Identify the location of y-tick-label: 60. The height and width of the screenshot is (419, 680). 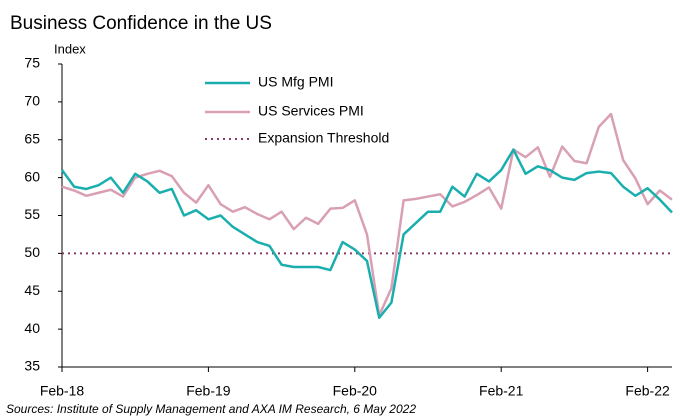
(32, 176).